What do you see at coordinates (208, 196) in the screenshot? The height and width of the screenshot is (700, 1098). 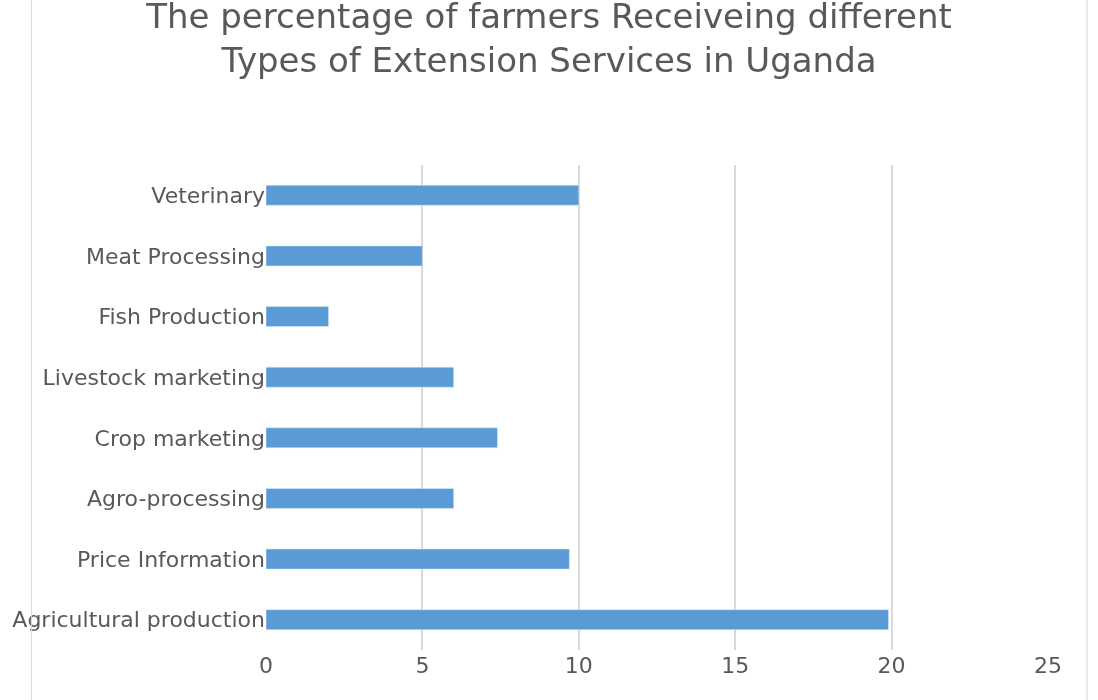 I see `y-tick-label: Veterinary` at bounding box center [208, 196].